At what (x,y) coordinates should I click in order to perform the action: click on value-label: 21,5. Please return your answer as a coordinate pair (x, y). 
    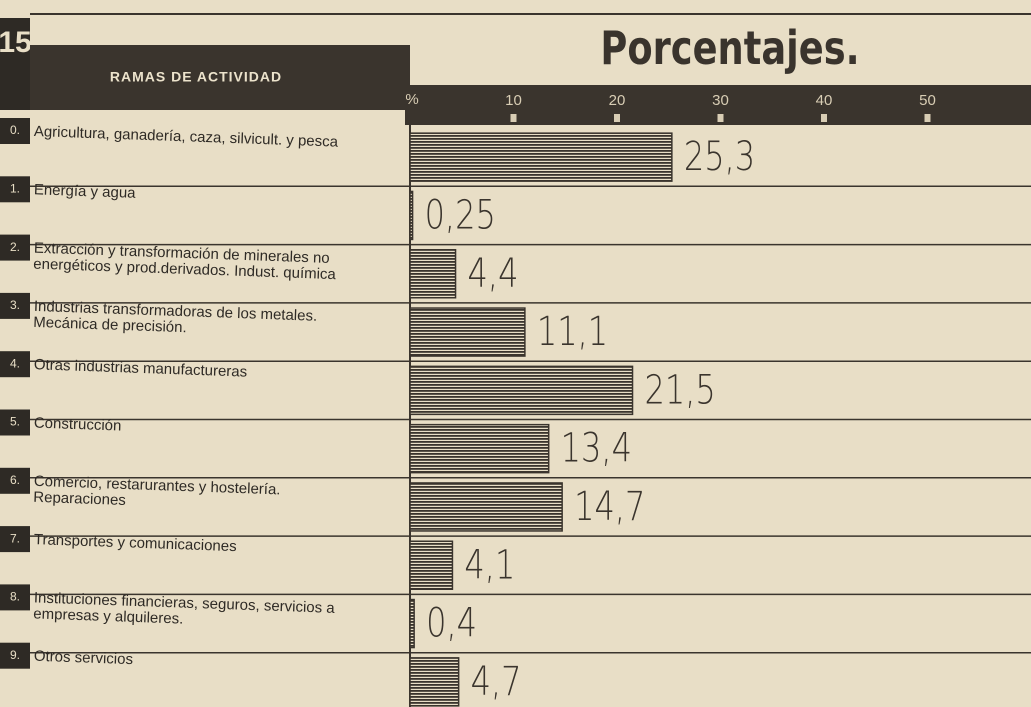
    Looking at the image, I should click on (680, 389).